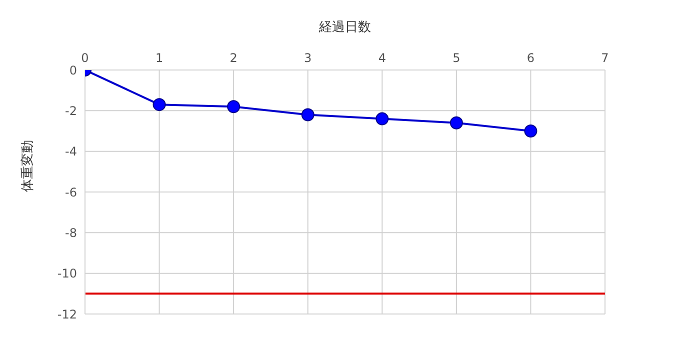 This screenshot has height=352, width=687. What do you see at coordinates (71, 111) in the screenshot?
I see `y-tick-label: -2` at bounding box center [71, 111].